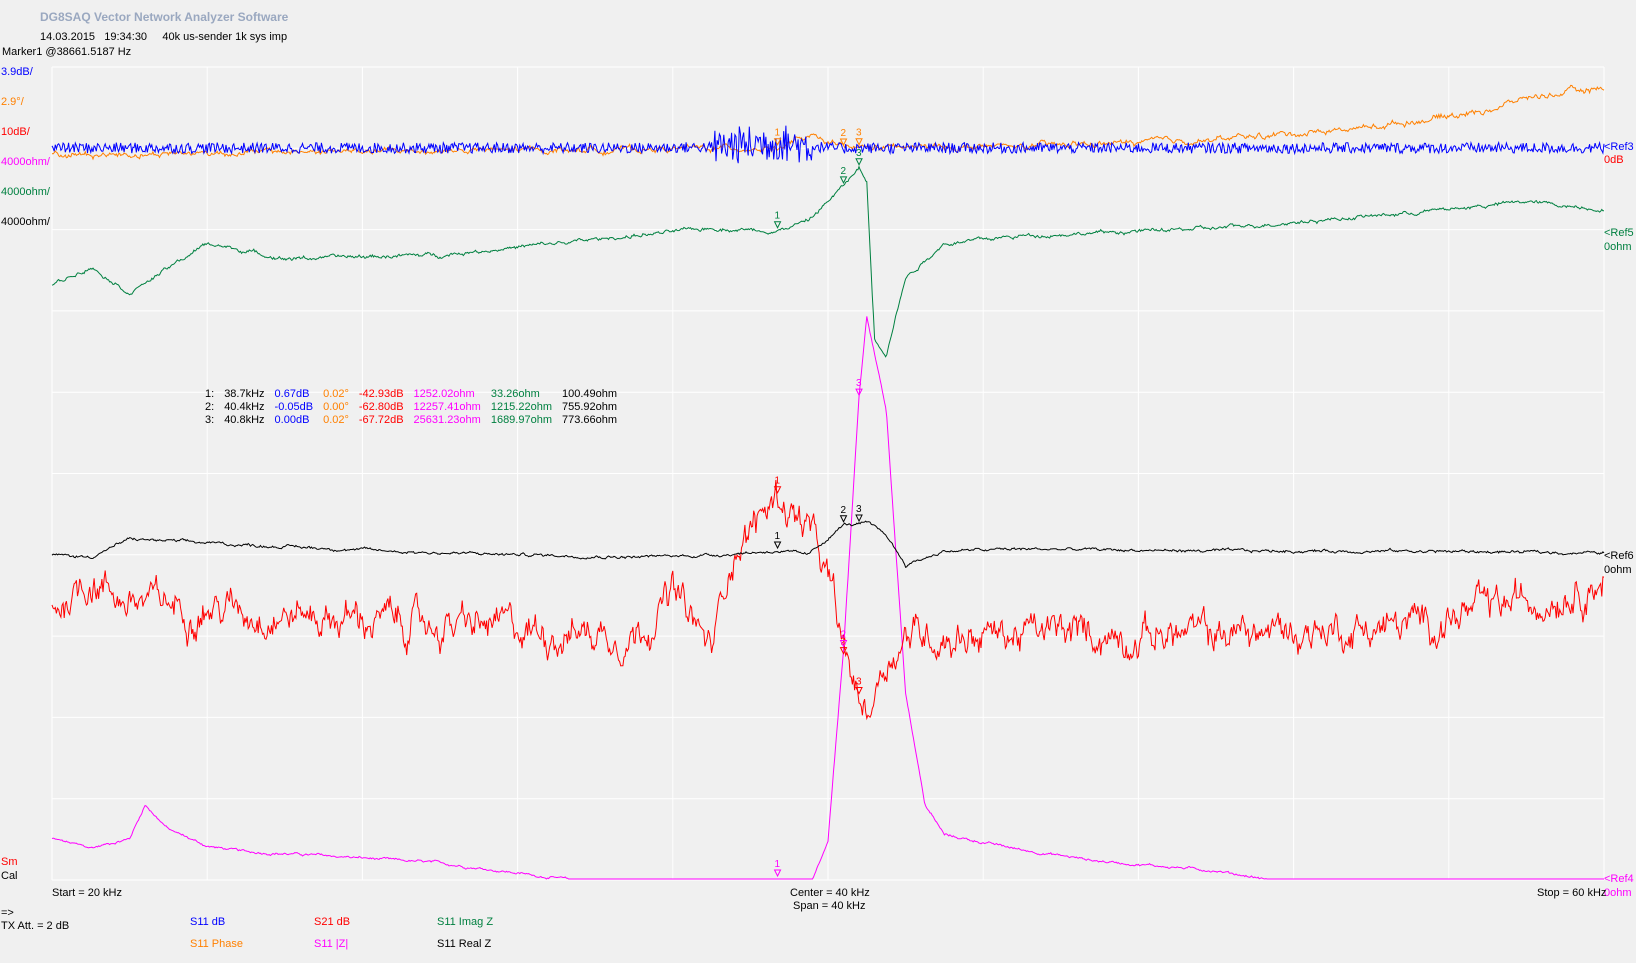 The image size is (1636, 963). Describe the element at coordinates (1619, 233) in the screenshot. I see `ref5-label: <Ref5` at that location.